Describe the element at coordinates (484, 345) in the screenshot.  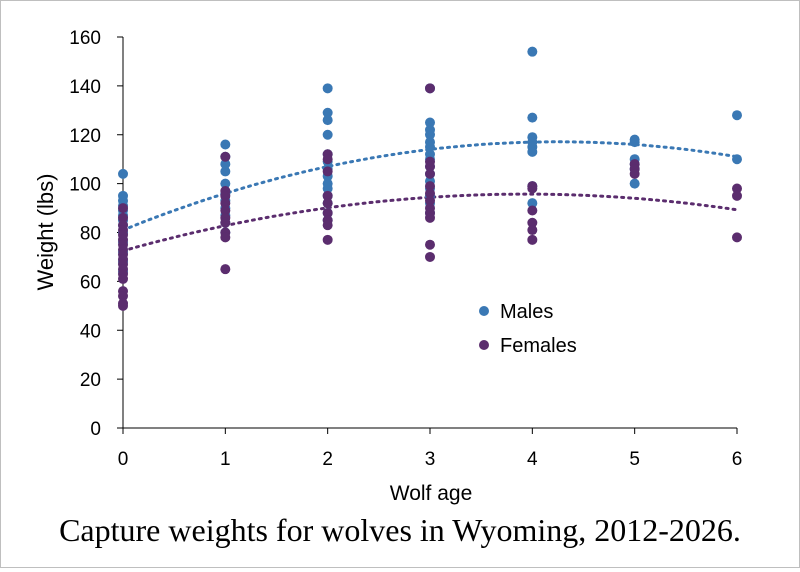
I see `legend-marker-females` at that location.